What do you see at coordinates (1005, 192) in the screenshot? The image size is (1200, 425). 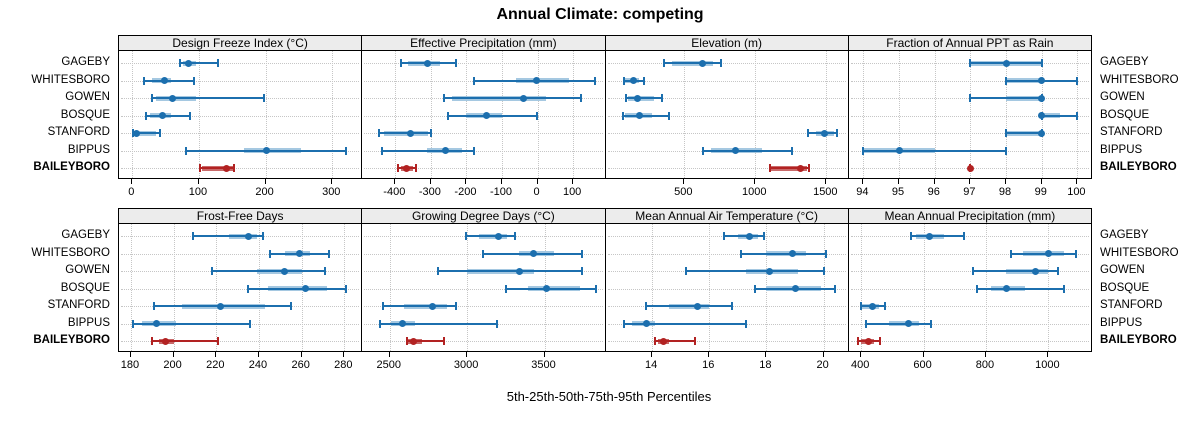 I see `axis-tick-label: 98` at bounding box center [1005, 192].